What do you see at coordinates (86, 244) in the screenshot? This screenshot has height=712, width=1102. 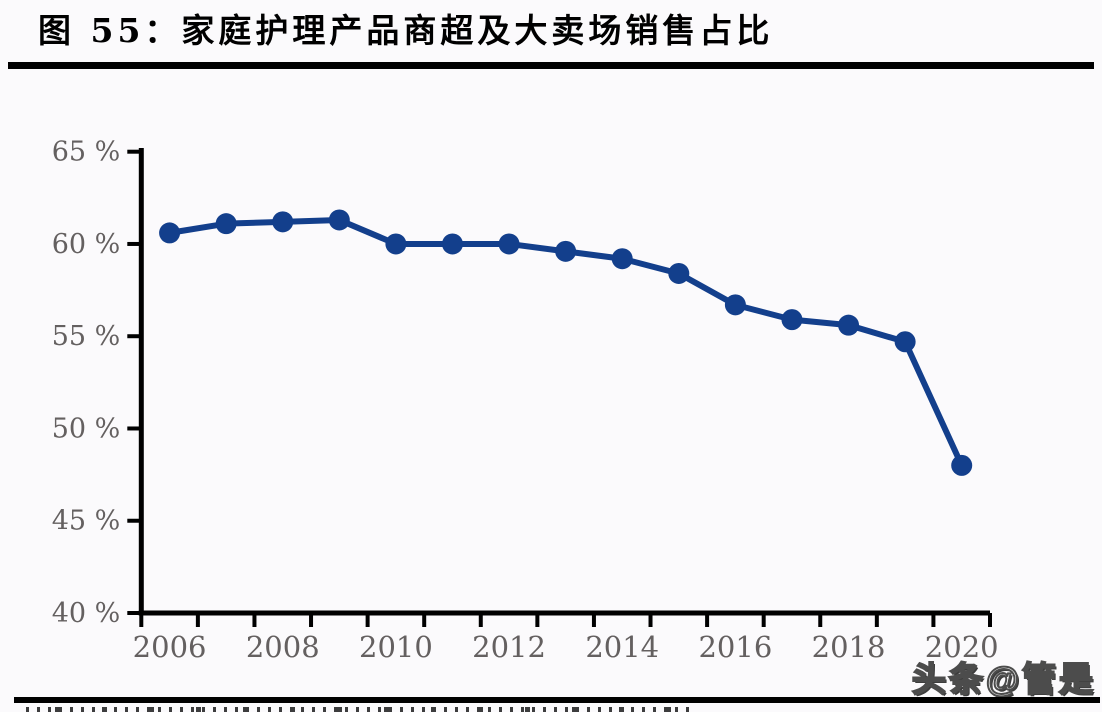 I see `y-tick-label: 60 %` at bounding box center [86, 244].